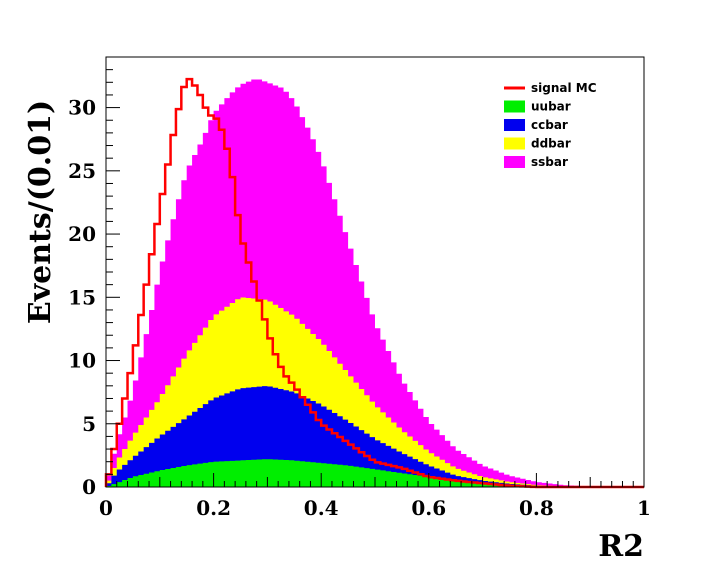 Image resolution: width=716 pixels, height=572 pixels. I want to click on legend-label: ddbar, so click(551, 144).